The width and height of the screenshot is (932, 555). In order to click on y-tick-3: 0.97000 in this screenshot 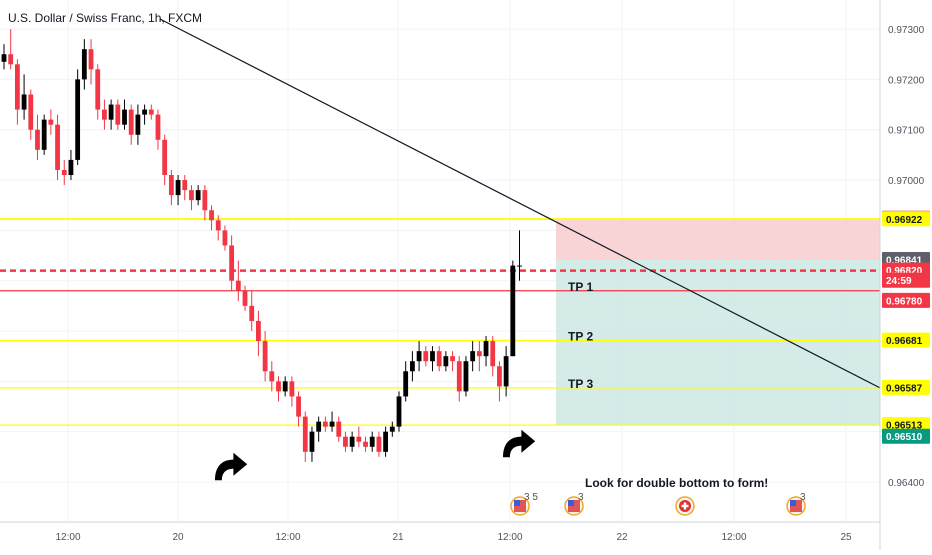, I will do `click(906, 181)`.